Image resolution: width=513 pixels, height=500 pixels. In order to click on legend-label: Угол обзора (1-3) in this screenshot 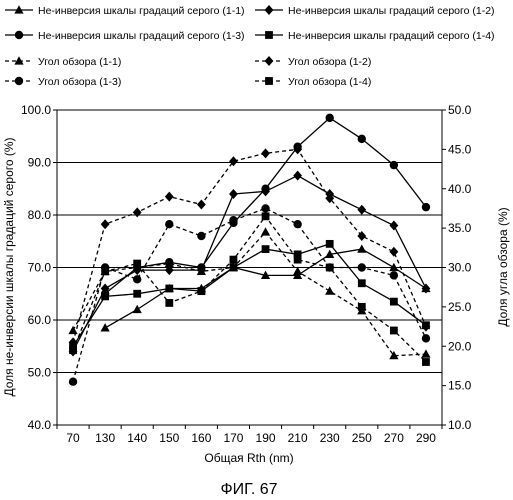, I will do `click(79, 82)`.